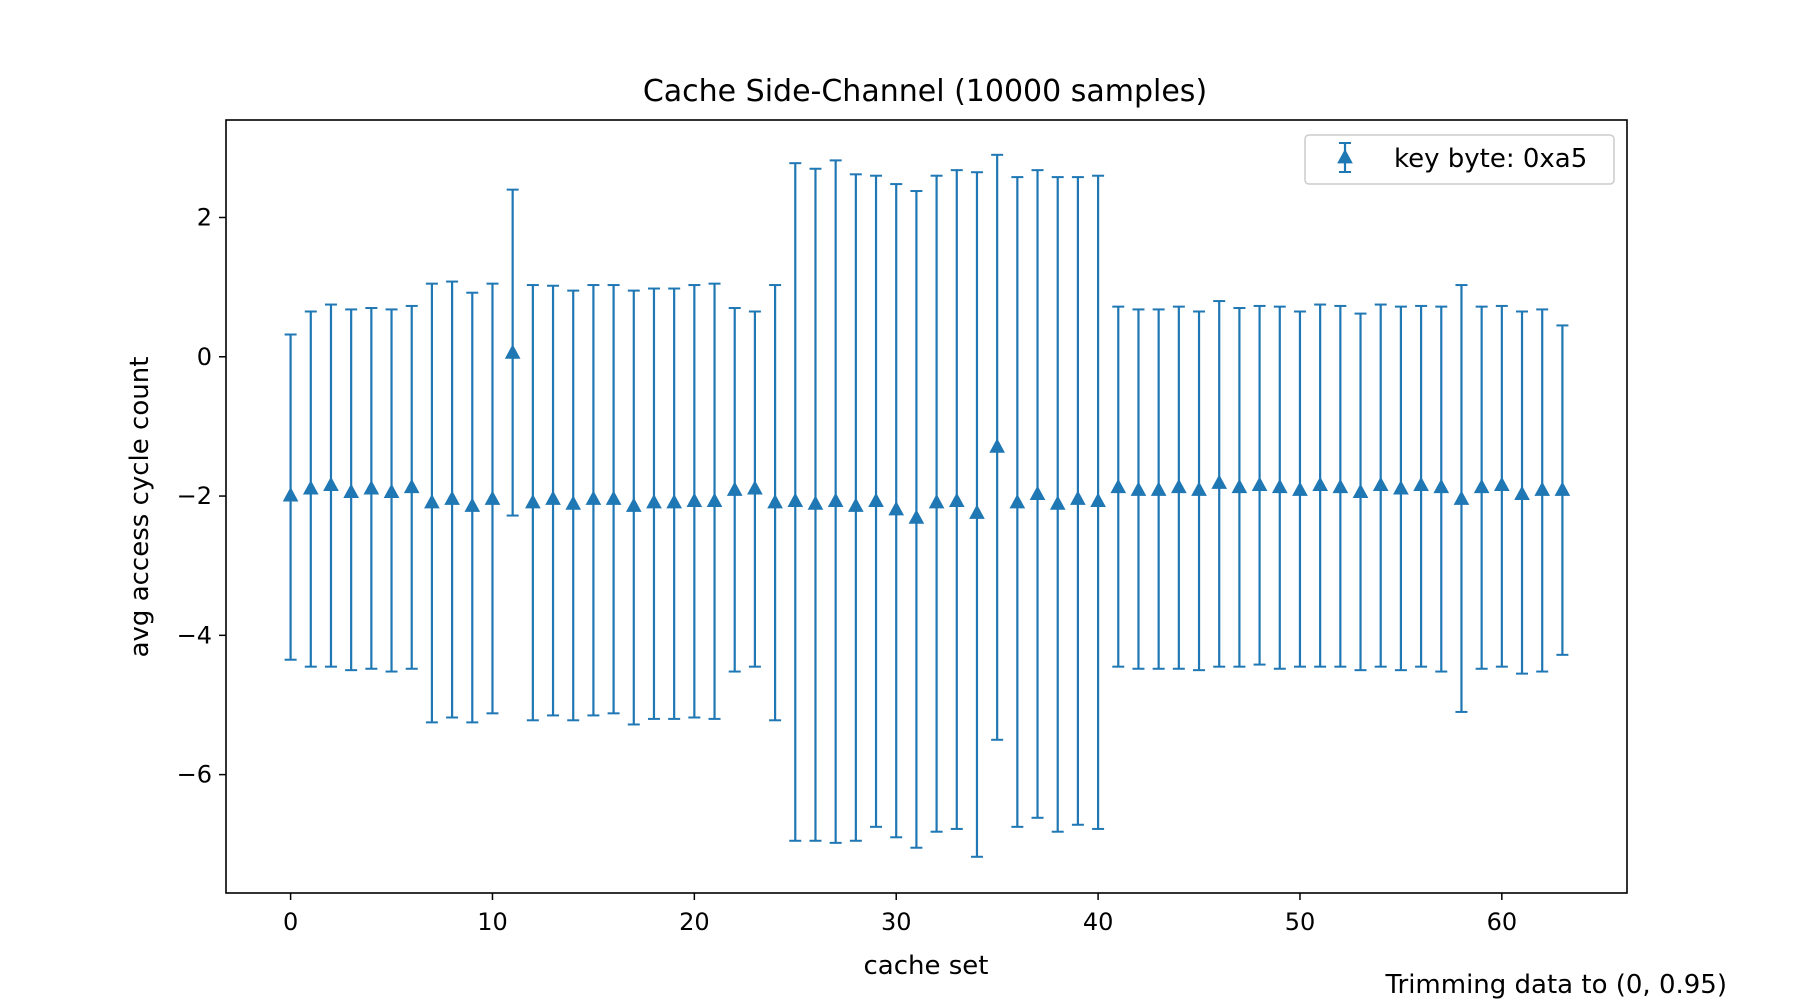 This screenshot has height=1000, width=1800. What do you see at coordinates (194, 775) in the screenshot?
I see `y-tick-label: −6` at bounding box center [194, 775].